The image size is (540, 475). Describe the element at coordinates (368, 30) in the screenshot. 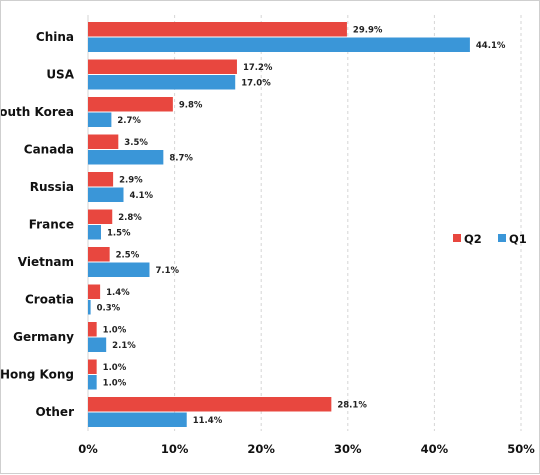

I see `data-label: 29.9%` at that location.